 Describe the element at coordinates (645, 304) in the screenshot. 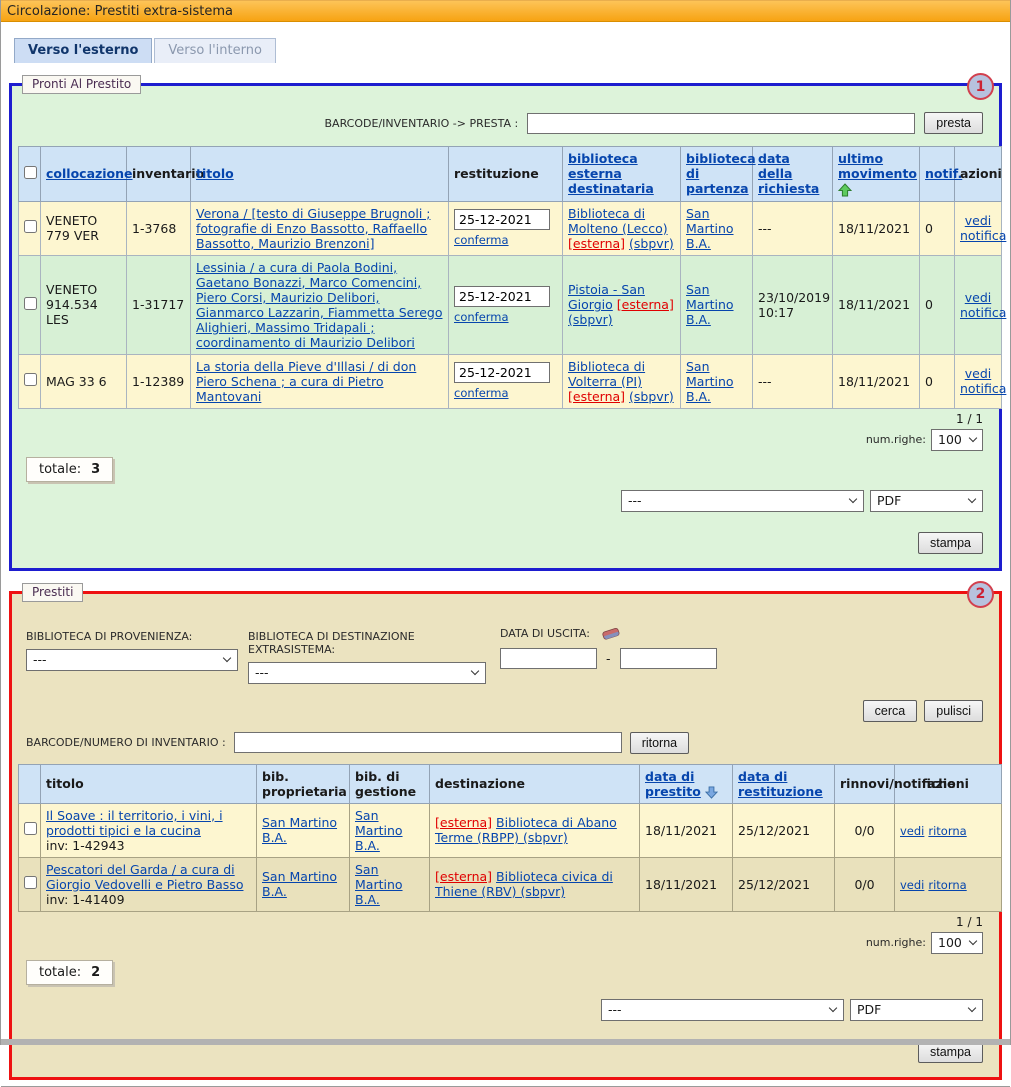

I see `esterna-tag: [esterna]` at that location.